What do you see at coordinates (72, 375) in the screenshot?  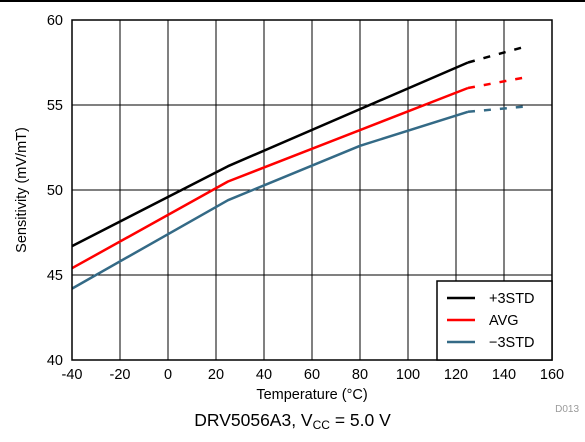 I see `x-tick-label: -40` at bounding box center [72, 375].